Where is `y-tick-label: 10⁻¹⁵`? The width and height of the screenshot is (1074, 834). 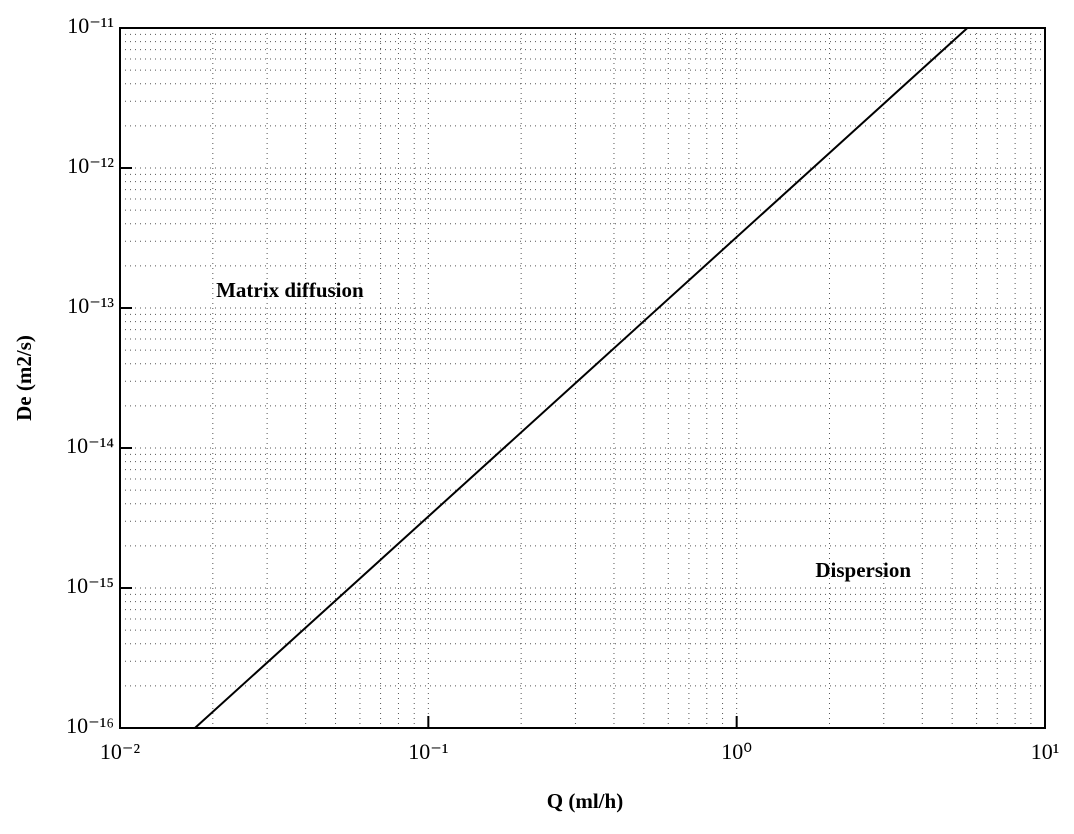 y-tick-label: 10⁻¹⁵ is located at coordinates (90, 585).